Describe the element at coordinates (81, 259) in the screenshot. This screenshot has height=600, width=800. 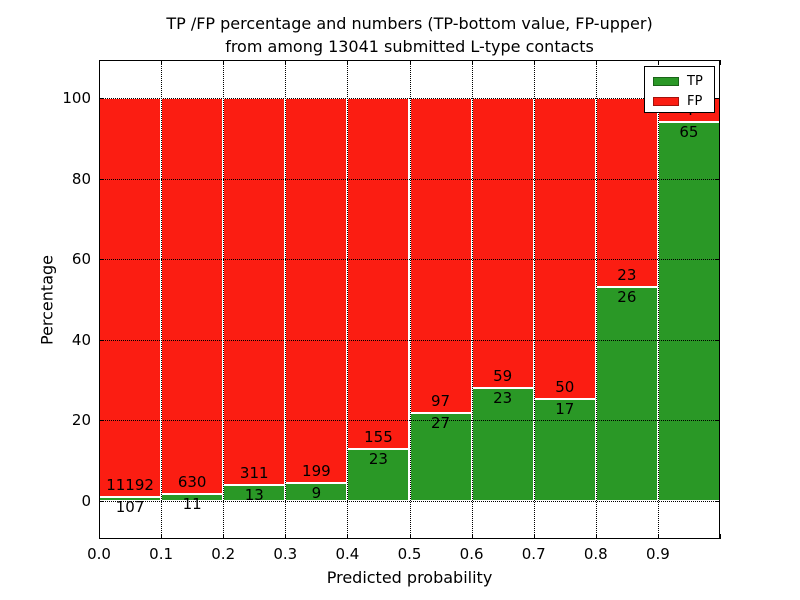
I see `y-tick-label: 60` at that location.